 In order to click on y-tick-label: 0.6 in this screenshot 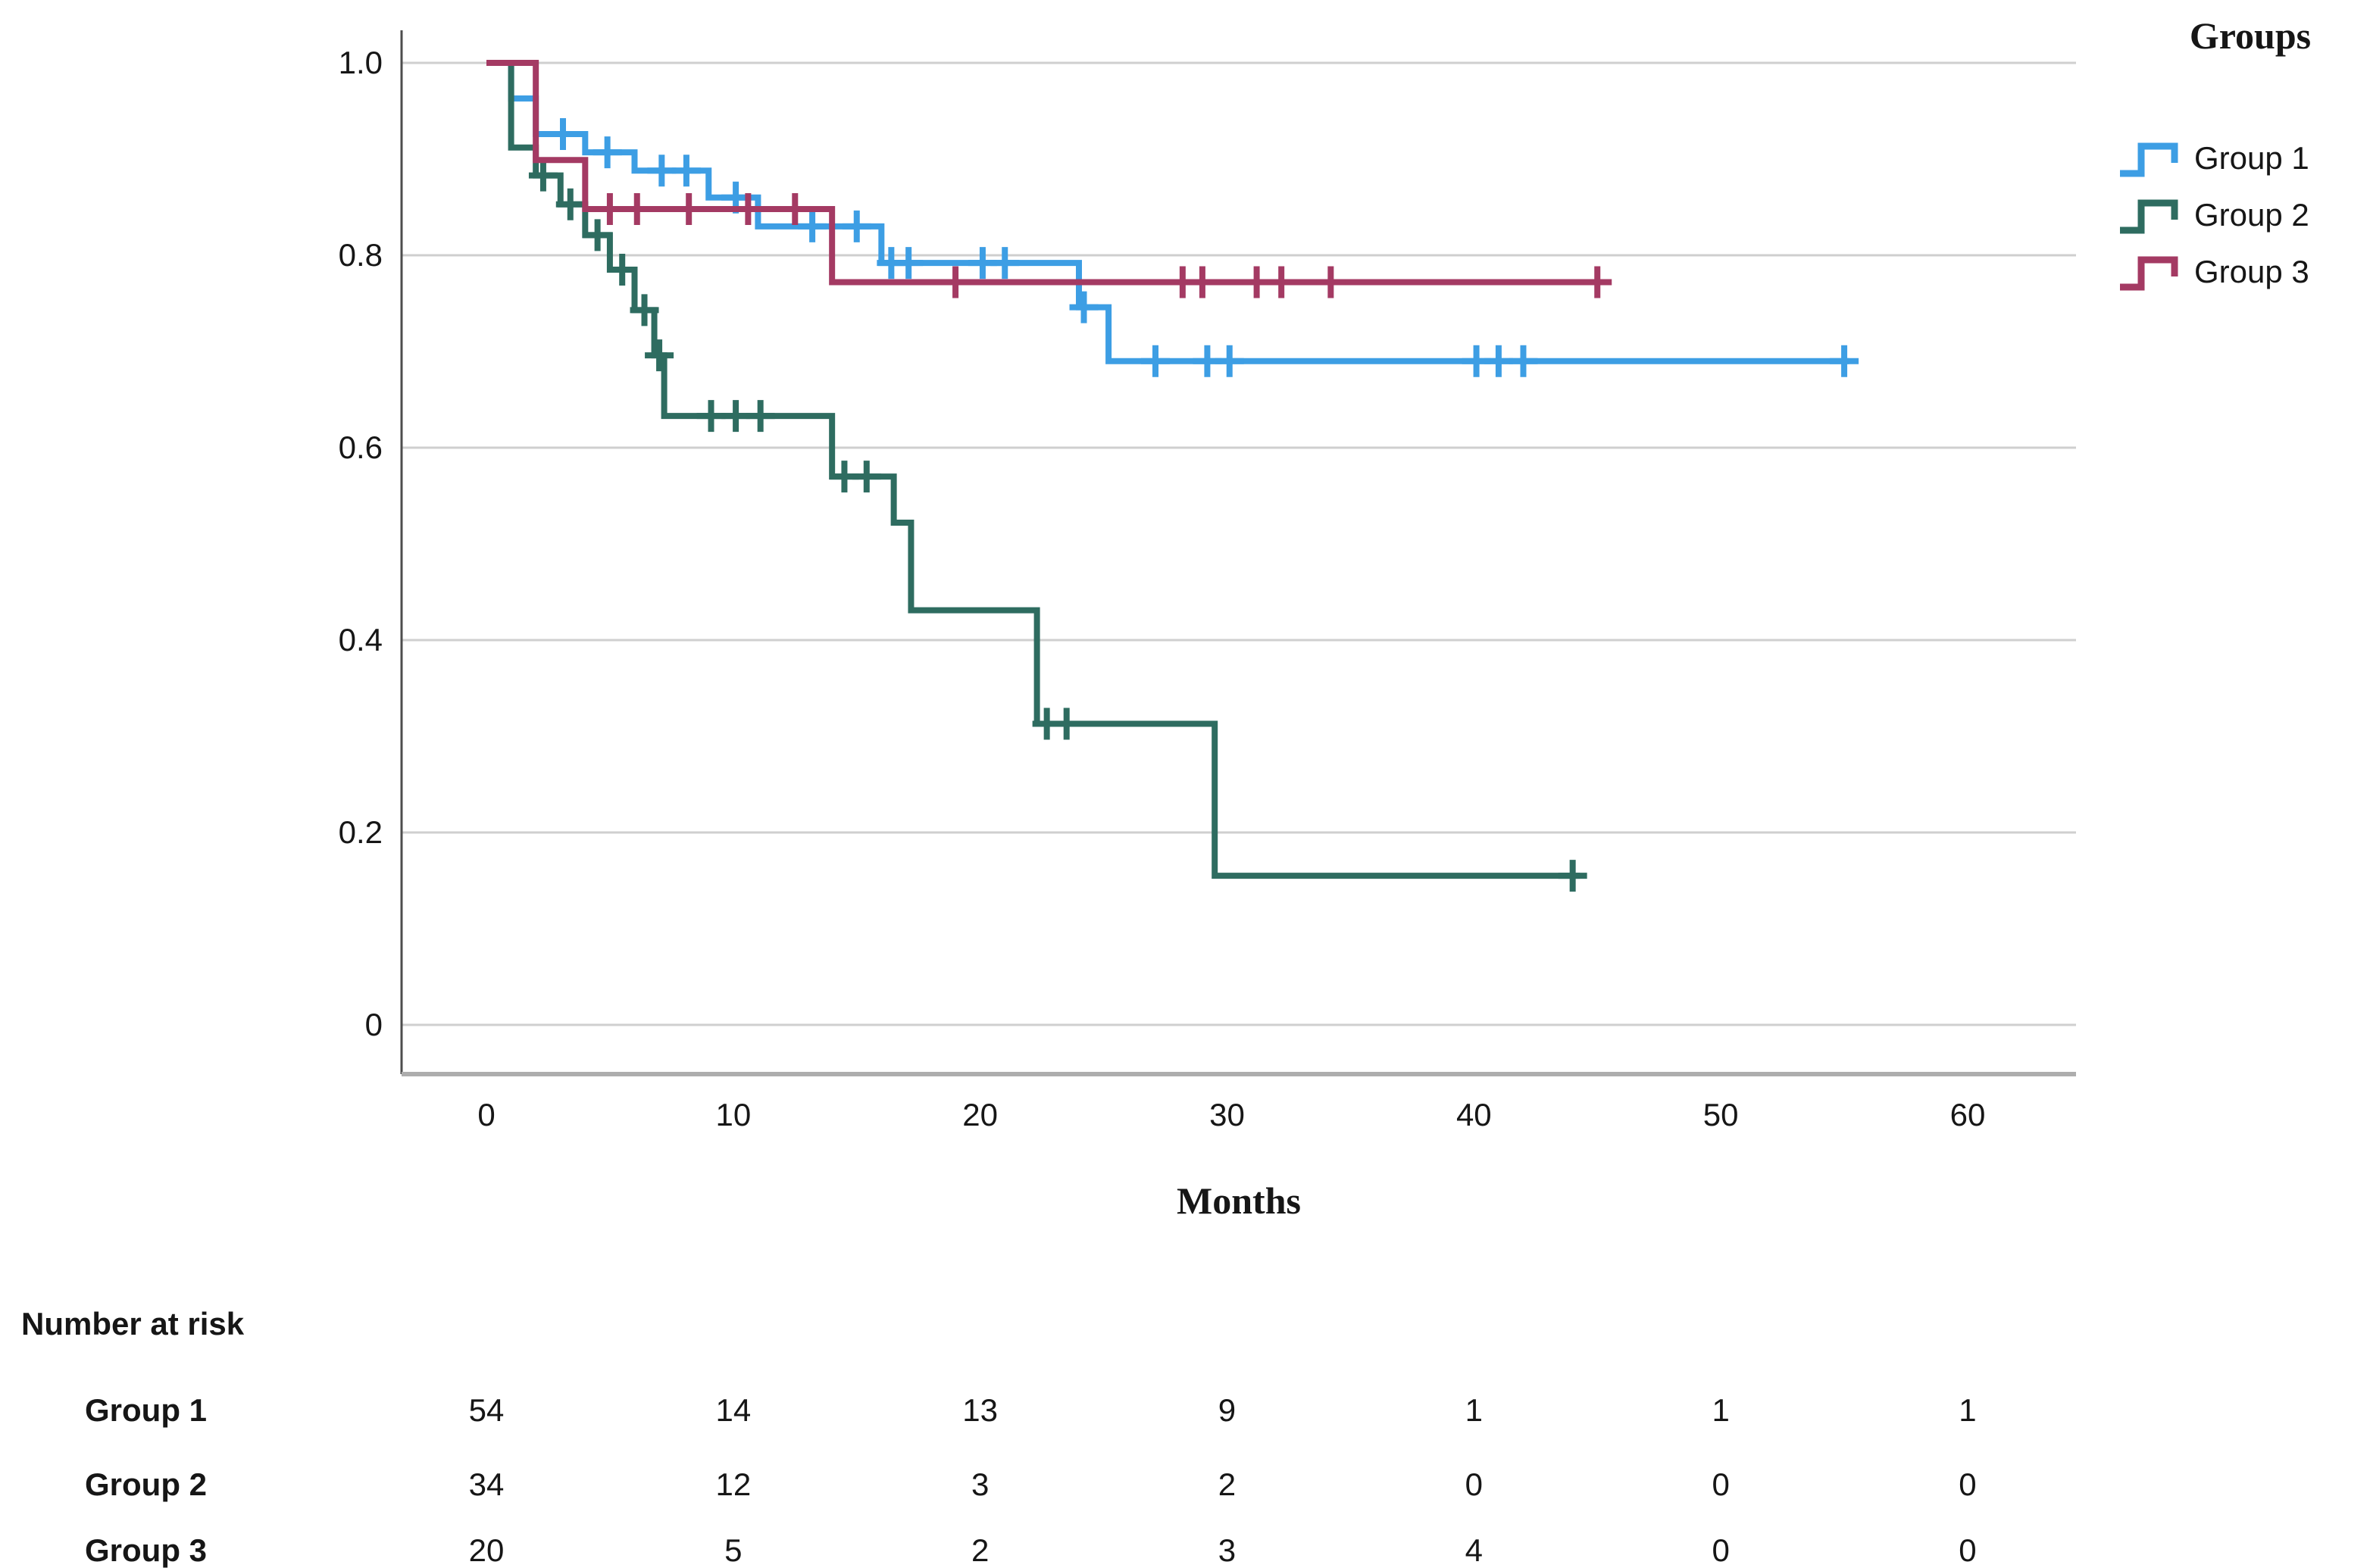, I will do `click(360, 447)`.